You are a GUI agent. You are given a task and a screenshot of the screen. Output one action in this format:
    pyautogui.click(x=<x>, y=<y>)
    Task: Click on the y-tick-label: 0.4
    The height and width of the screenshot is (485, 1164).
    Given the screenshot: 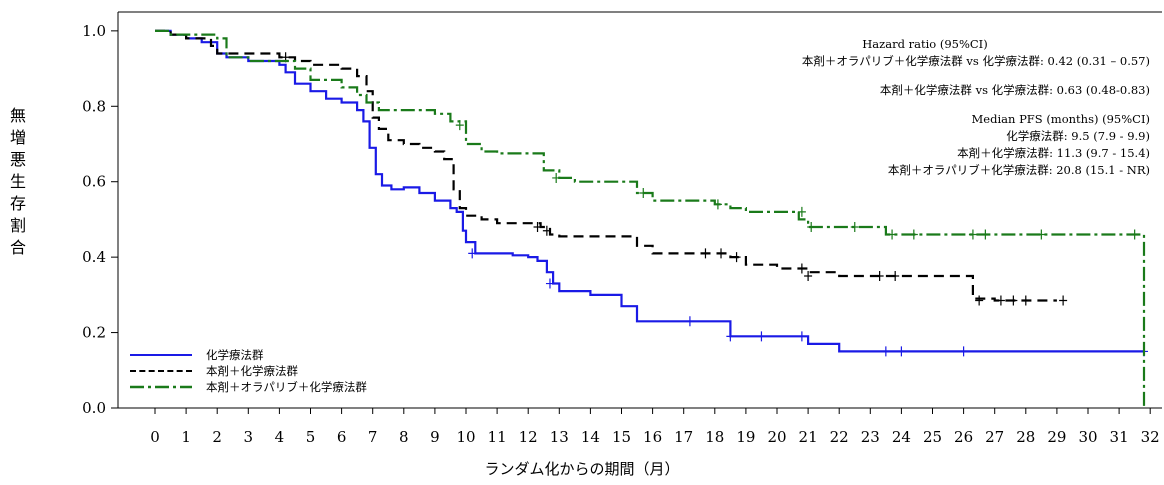 What is the action you would take?
    pyautogui.click(x=94, y=257)
    